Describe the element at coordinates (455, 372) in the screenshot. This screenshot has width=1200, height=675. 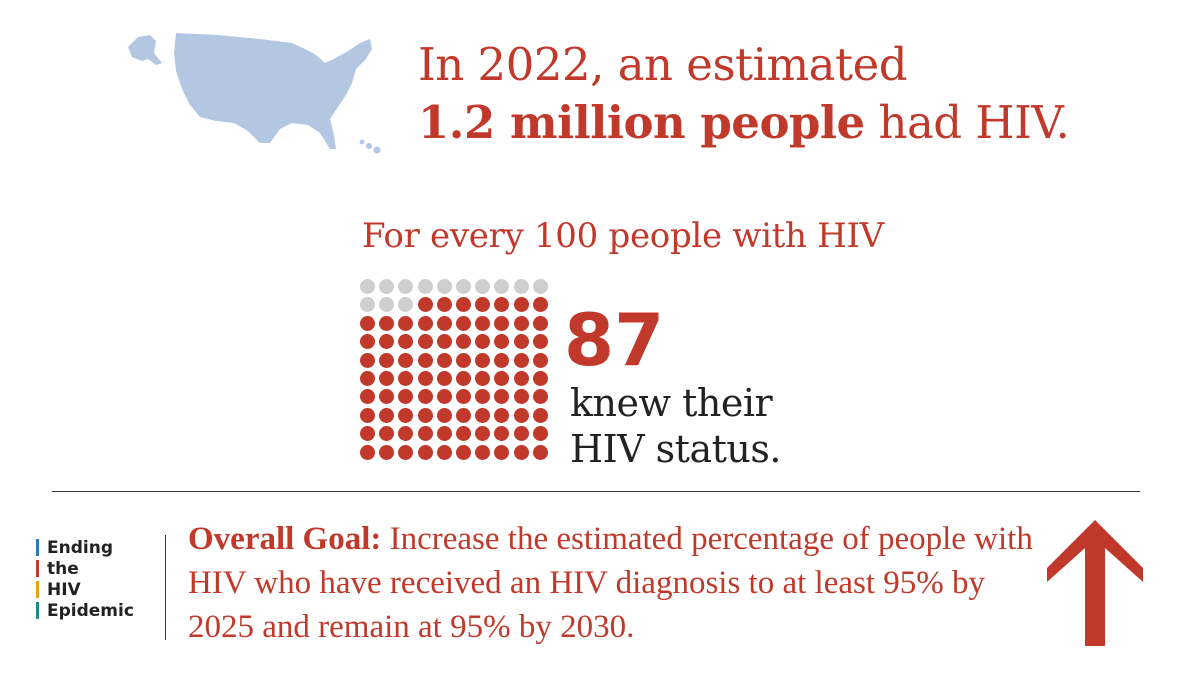
I see `dot-grid` at that location.